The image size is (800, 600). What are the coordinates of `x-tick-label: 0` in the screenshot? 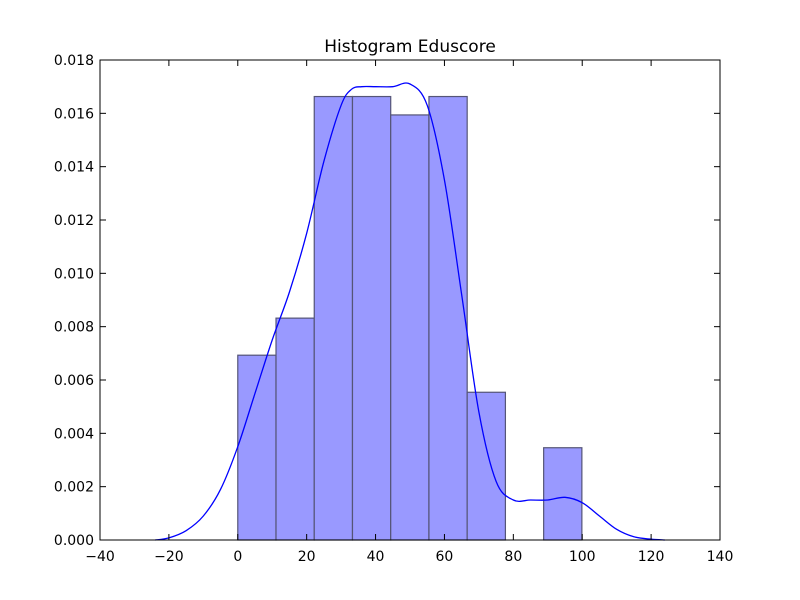 It's located at (237, 557).